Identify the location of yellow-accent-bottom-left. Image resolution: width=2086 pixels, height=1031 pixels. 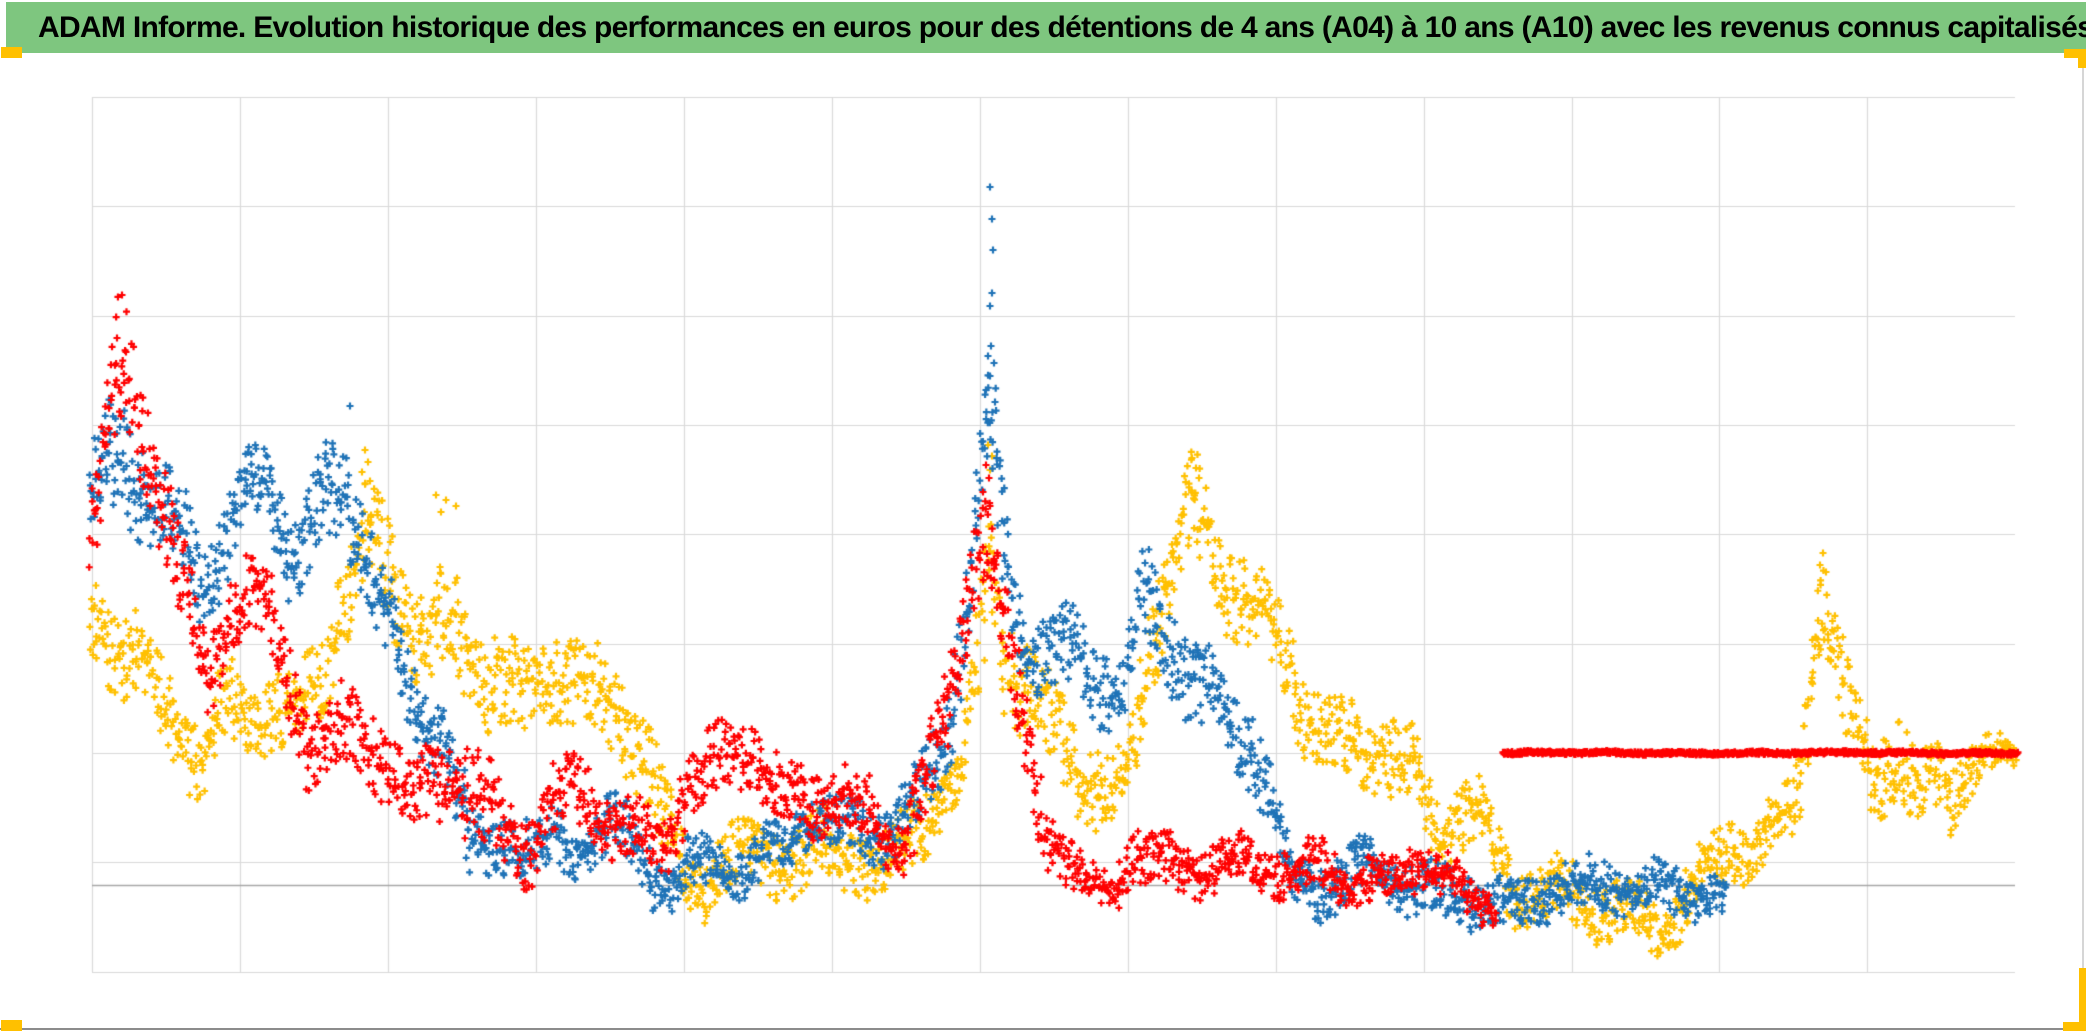
(11, 1025).